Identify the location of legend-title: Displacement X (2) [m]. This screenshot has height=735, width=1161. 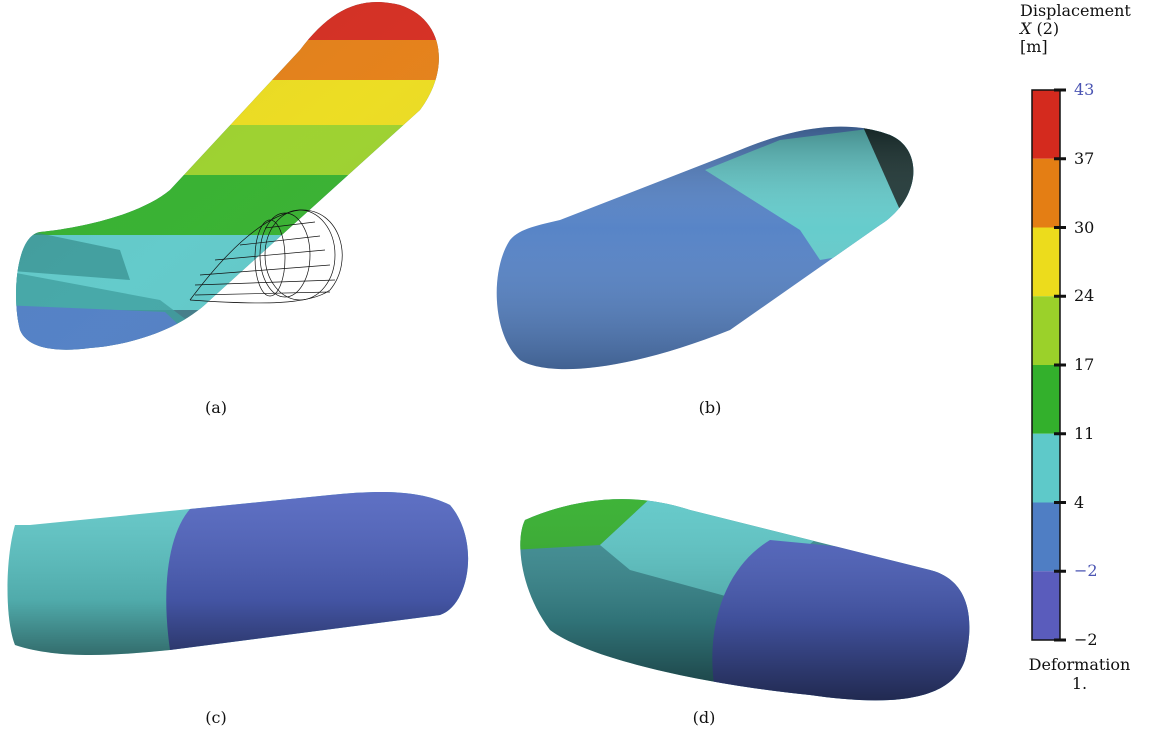
(1075, 29).